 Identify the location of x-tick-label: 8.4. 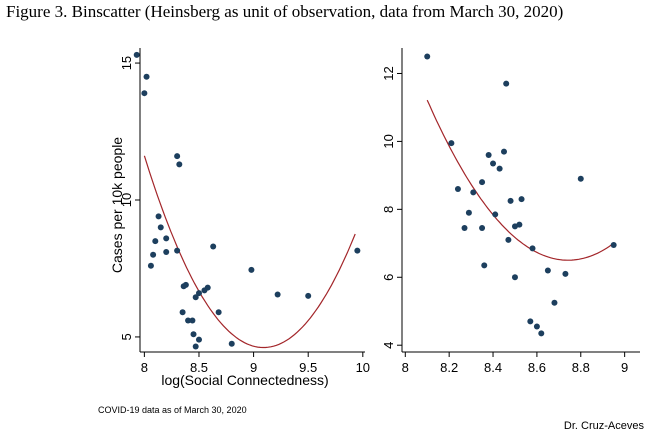
(493, 367).